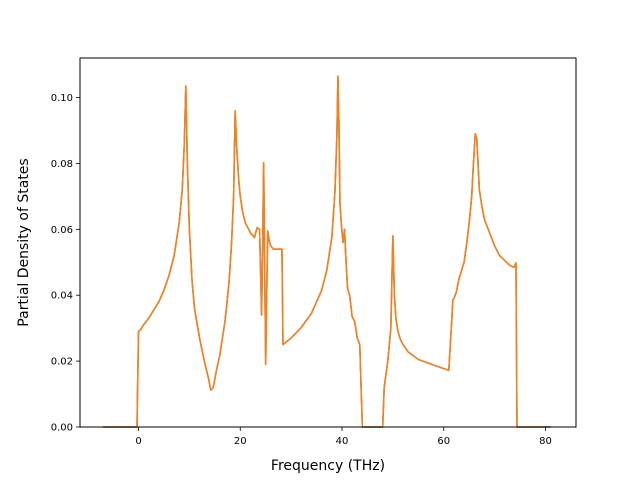  What do you see at coordinates (62, 296) in the screenshot?
I see `y-tick-label: 0.04` at bounding box center [62, 296].